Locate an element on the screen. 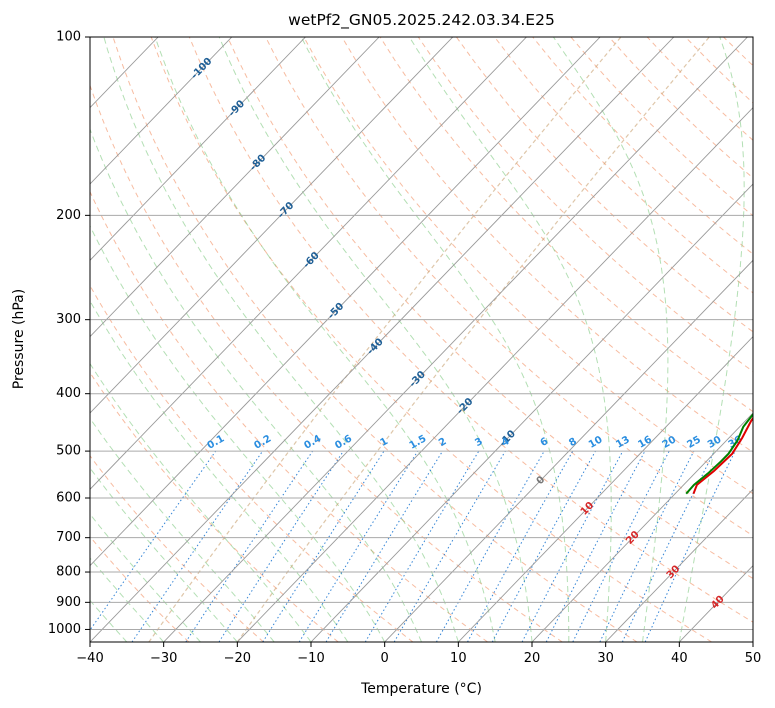 The height and width of the screenshot is (708, 775). x-tick-label: −10 is located at coordinates (310, 658).